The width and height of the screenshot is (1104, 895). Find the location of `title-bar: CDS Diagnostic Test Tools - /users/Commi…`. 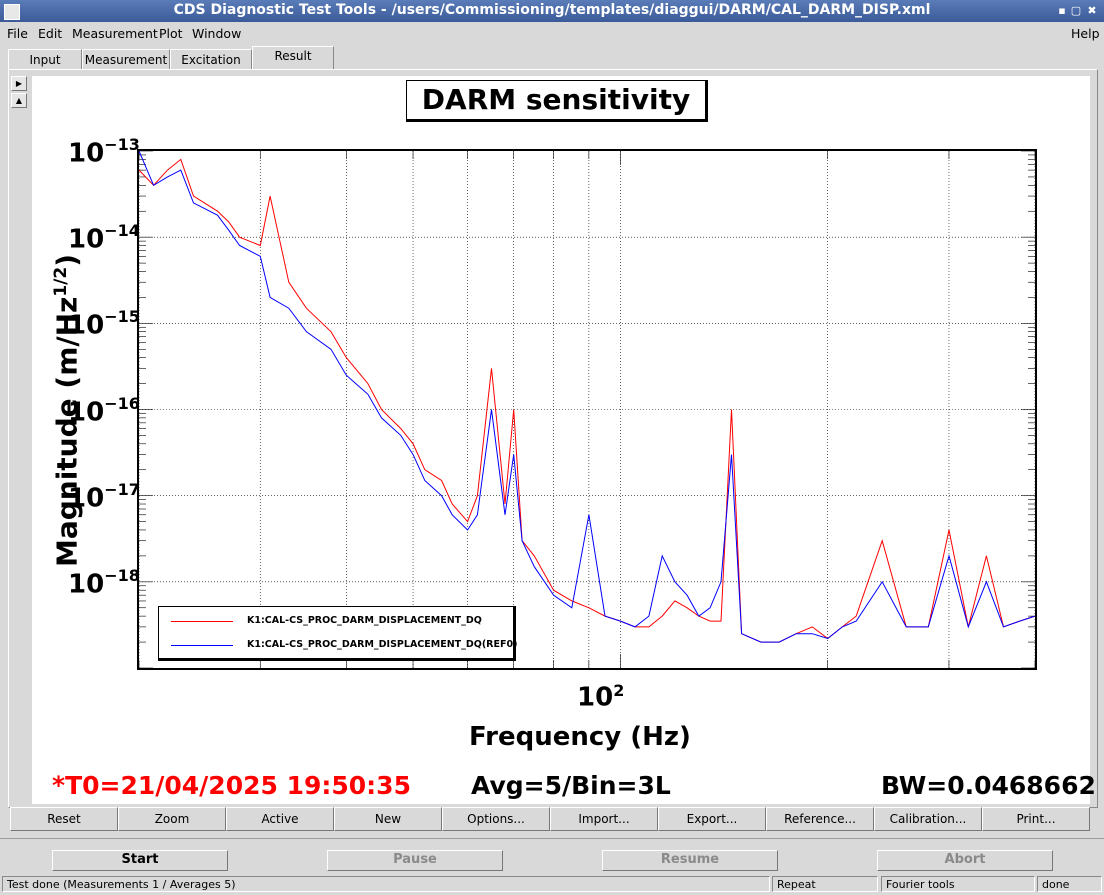

title-bar: CDS Diagnostic Test Tools - /users/Commi… is located at coordinates (552, 11).